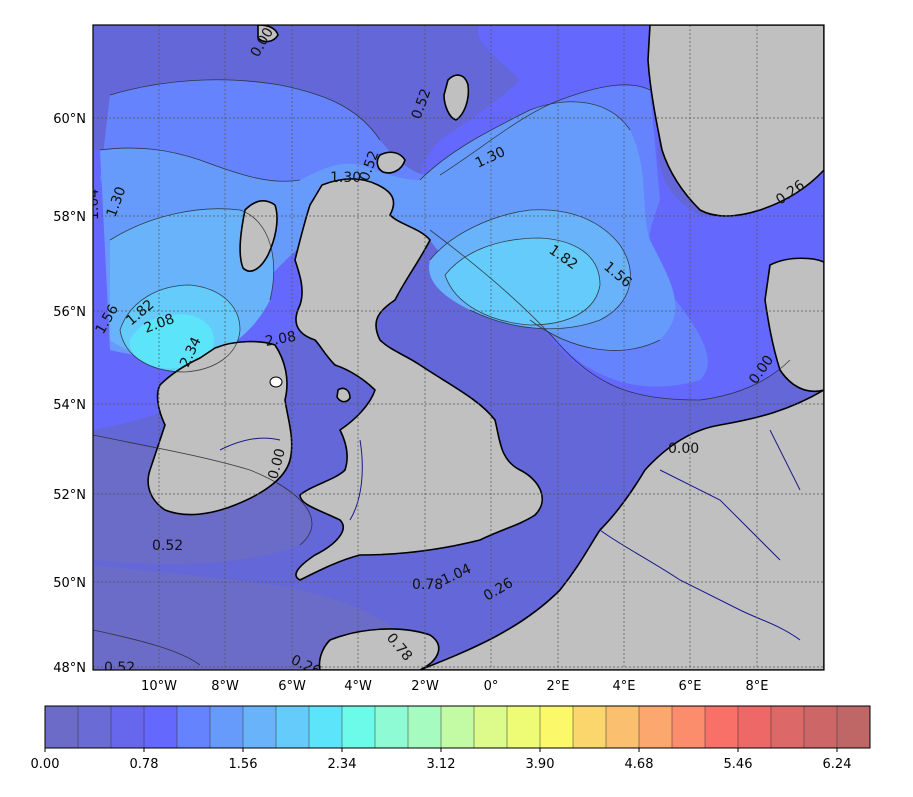  Describe the element at coordinates (738, 764) in the screenshot. I see `colorbar-tick-label: 5.46` at that location.